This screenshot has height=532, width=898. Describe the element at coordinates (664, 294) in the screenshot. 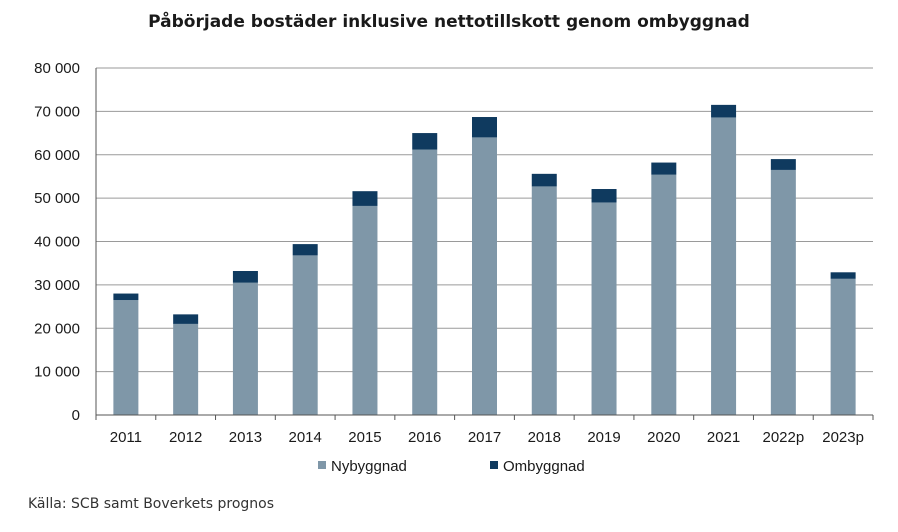

I see `bar-nybyggnad-2020` at that location.